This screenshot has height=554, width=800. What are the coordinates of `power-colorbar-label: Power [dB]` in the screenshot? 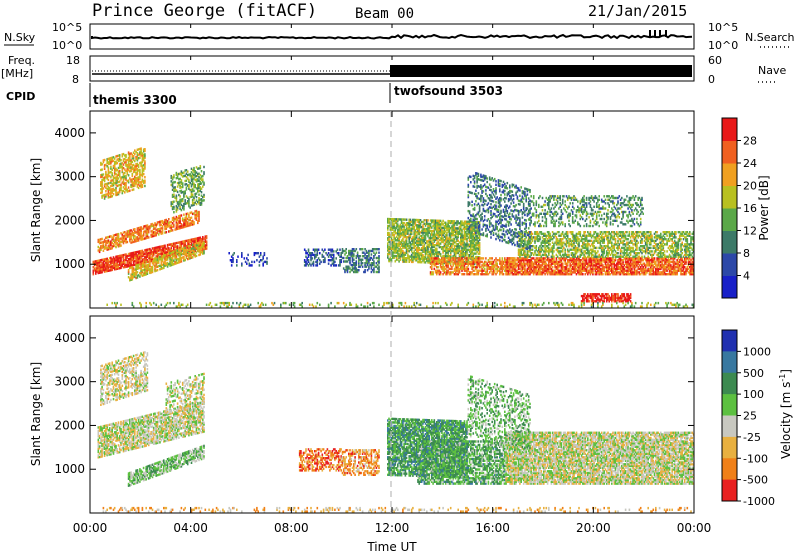 It's located at (764, 207).